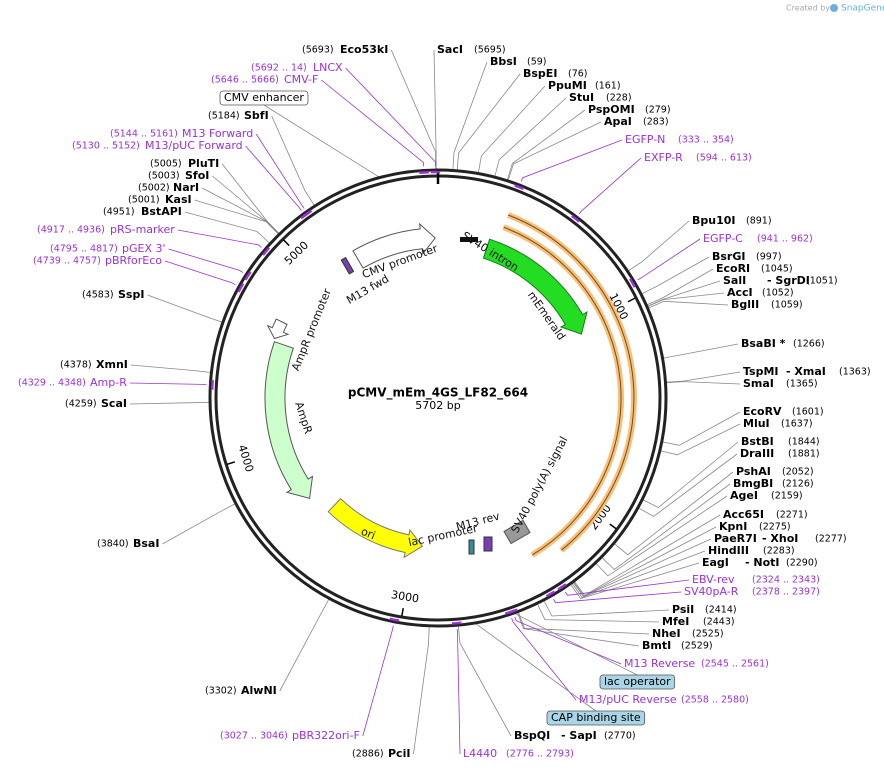 Image resolution: width=884 pixels, height=771 pixels. Describe the element at coordinates (733, 526) in the screenshot. I see `enzyme-name: KpnI` at that location.